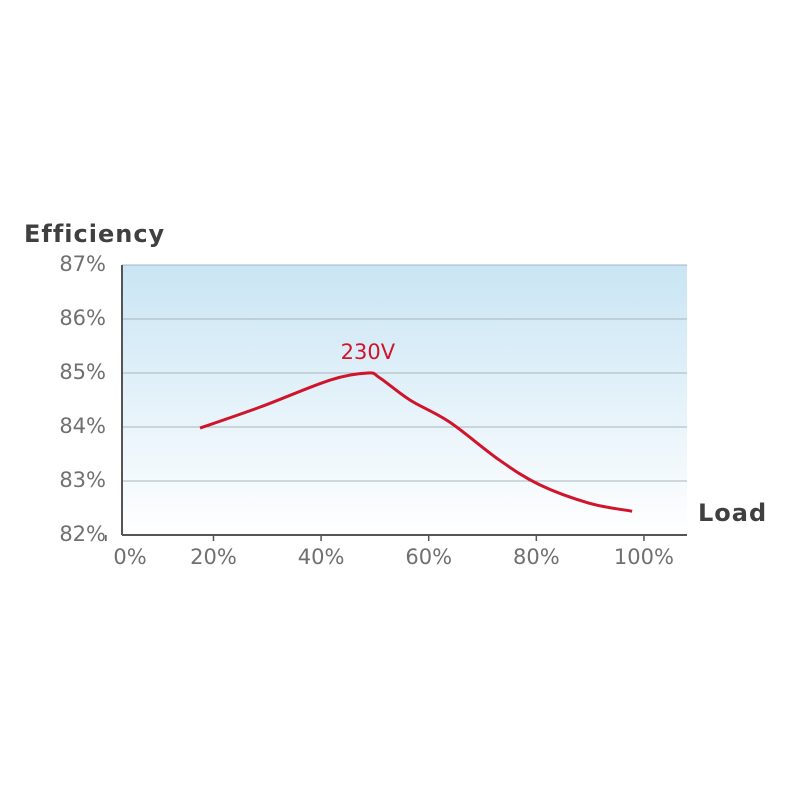 This screenshot has height=800, width=800. Describe the element at coordinates (321, 557) in the screenshot. I see `x-tick-label: 40%` at that location.